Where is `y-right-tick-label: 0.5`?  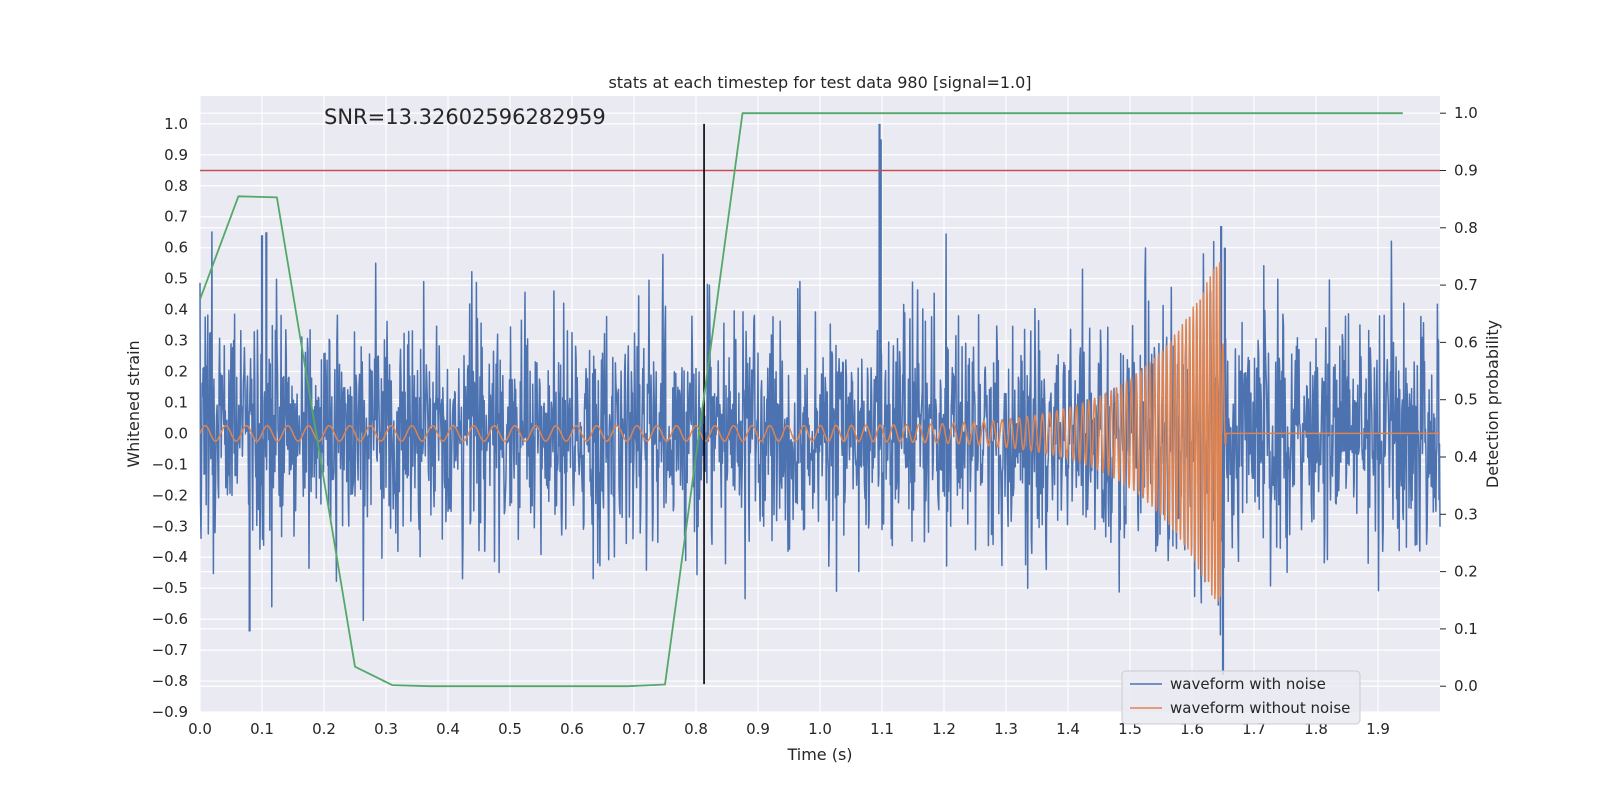
y-right-tick-label: 0.5 is located at coordinates (1466, 400).